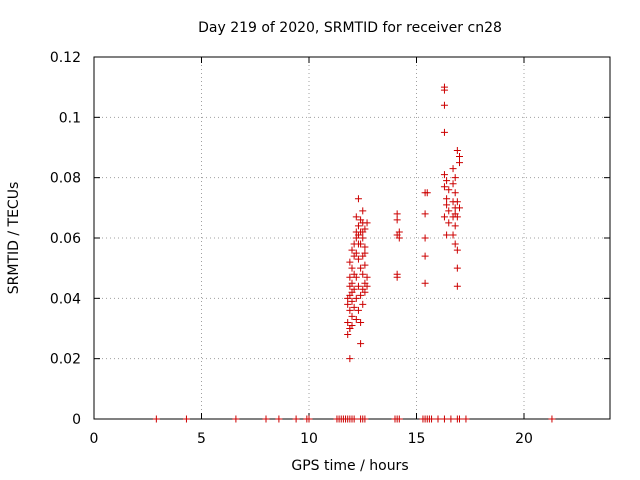  I want to click on x-tick-label: 5, so click(201, 439).